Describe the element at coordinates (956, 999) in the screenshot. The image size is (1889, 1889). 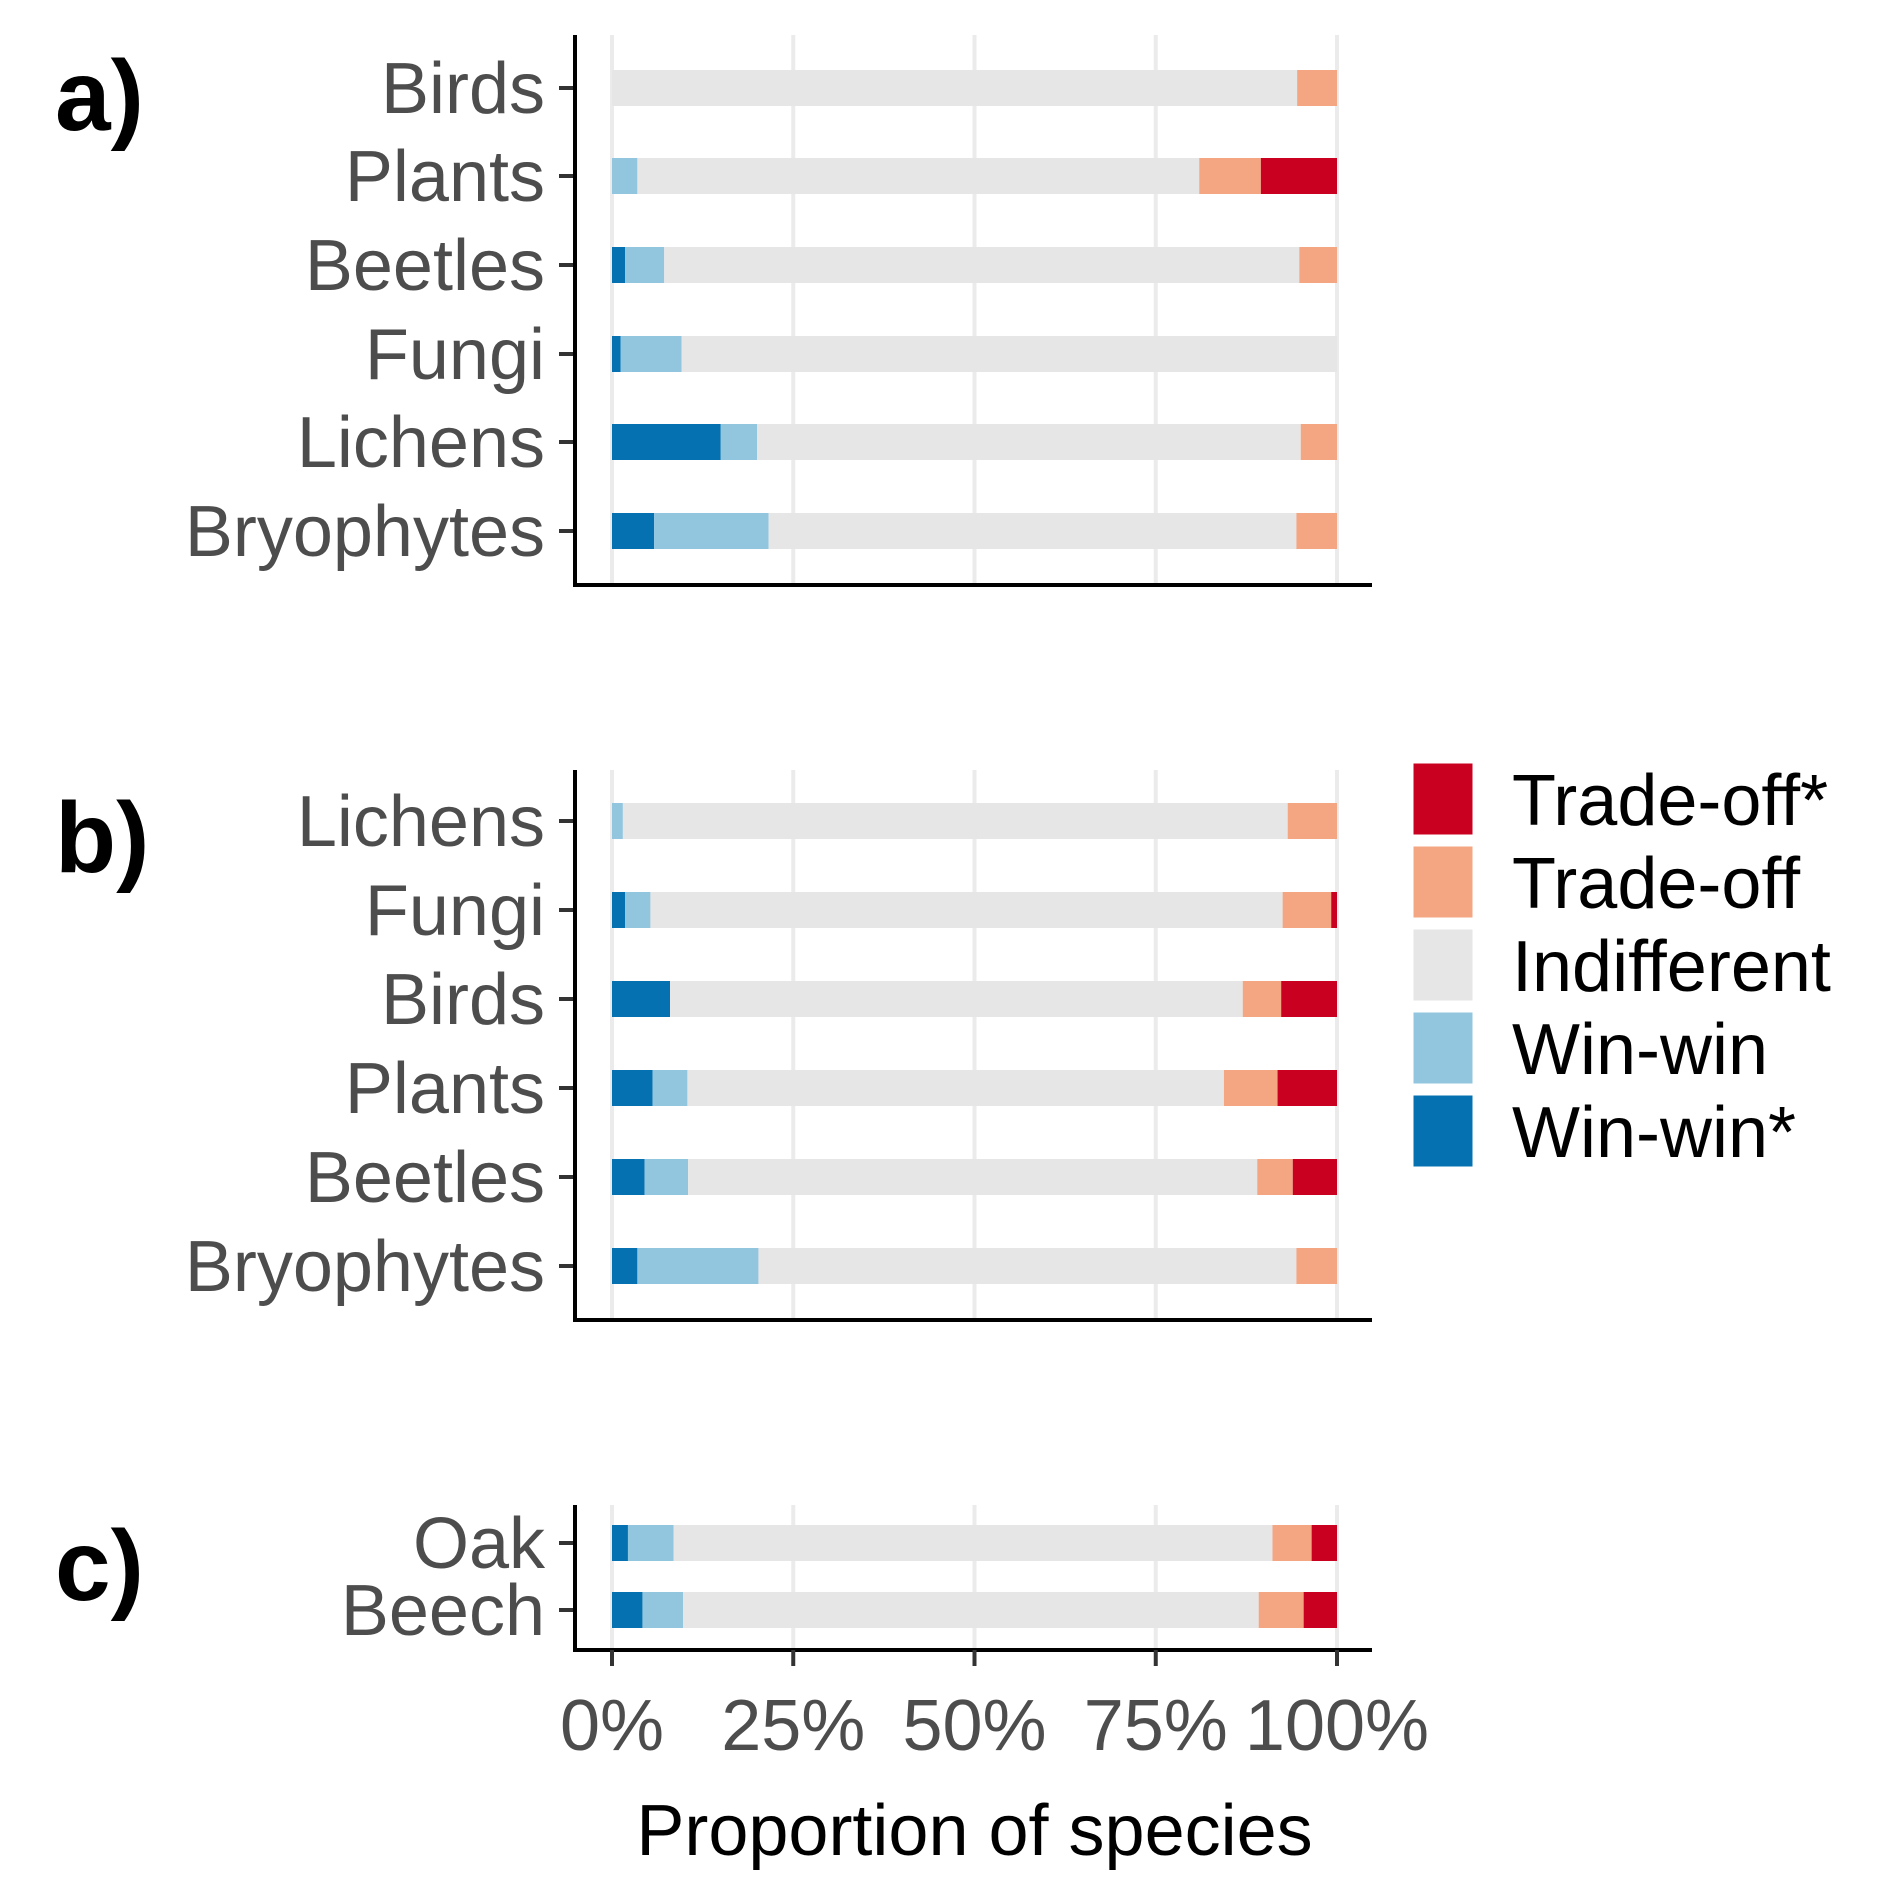
I see `panel-b-bar-birds-indifferent` at that location.